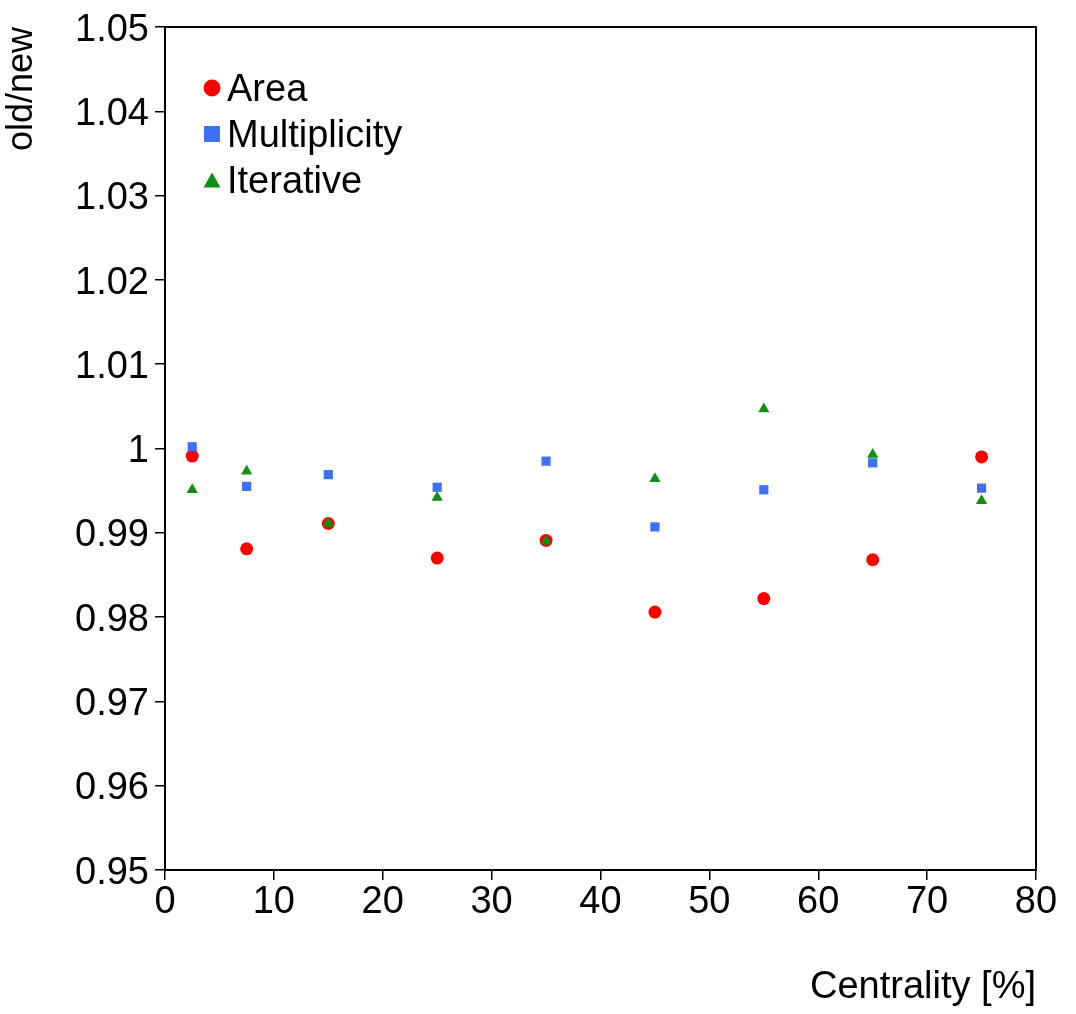 The height and width of the screenshot is (1014, 1076). I want to click on y-tick-label: 1.05, so click(112, 27).